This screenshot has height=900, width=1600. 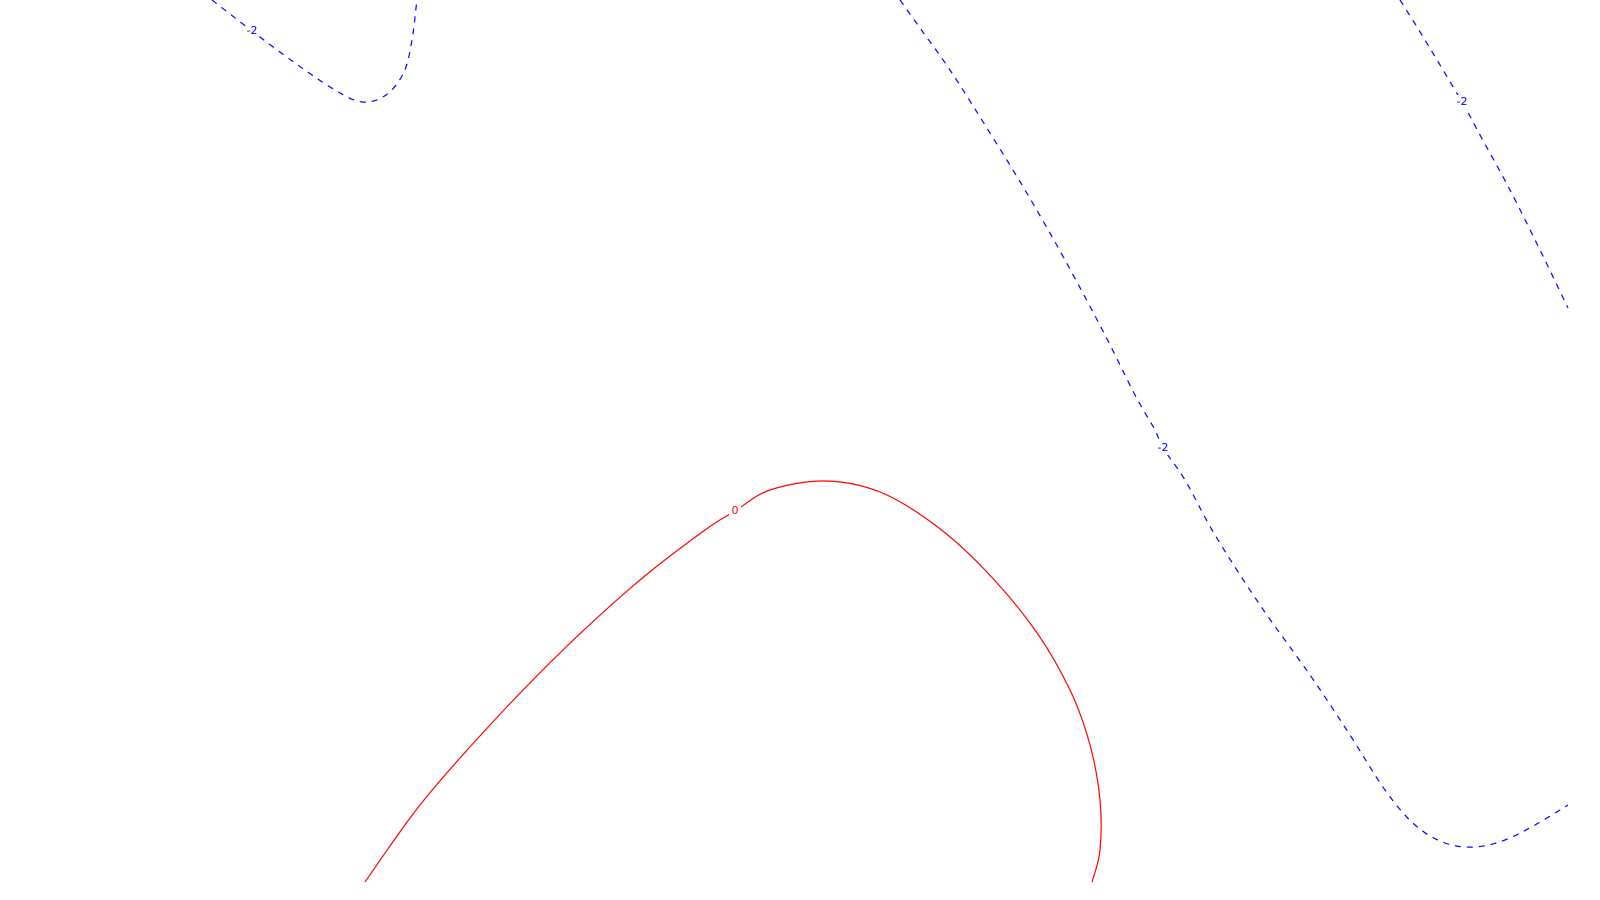 I want to click on contour-label-background-upper-right, so click(x=1462, y=102).